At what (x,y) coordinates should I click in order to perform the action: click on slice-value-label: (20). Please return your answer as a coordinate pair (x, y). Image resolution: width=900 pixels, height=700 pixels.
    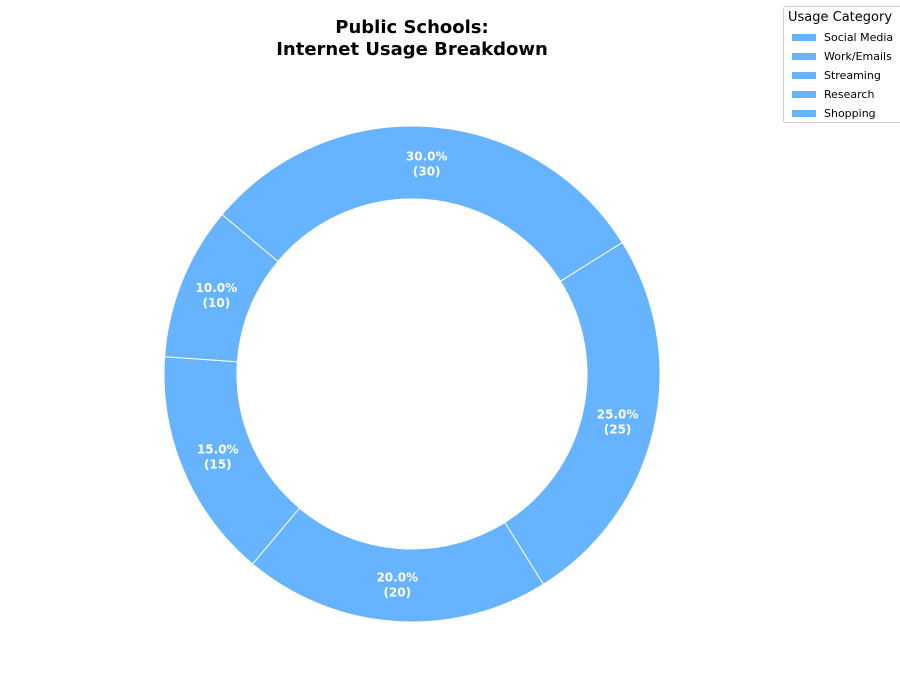
    Looking at the image, I should click on (397, 592).